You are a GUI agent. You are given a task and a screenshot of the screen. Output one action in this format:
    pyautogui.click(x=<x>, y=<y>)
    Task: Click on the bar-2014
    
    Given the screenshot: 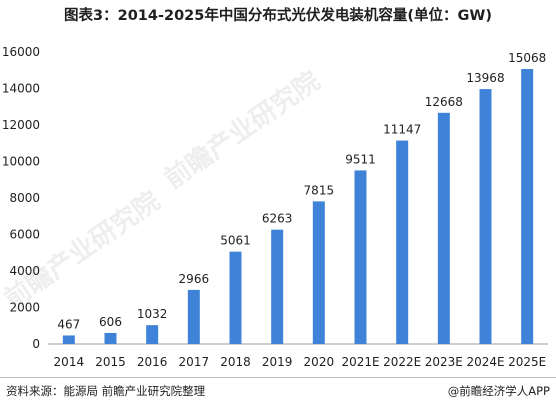 What is the action you would take?
    pyautogui.click(x=68, y=339)
    